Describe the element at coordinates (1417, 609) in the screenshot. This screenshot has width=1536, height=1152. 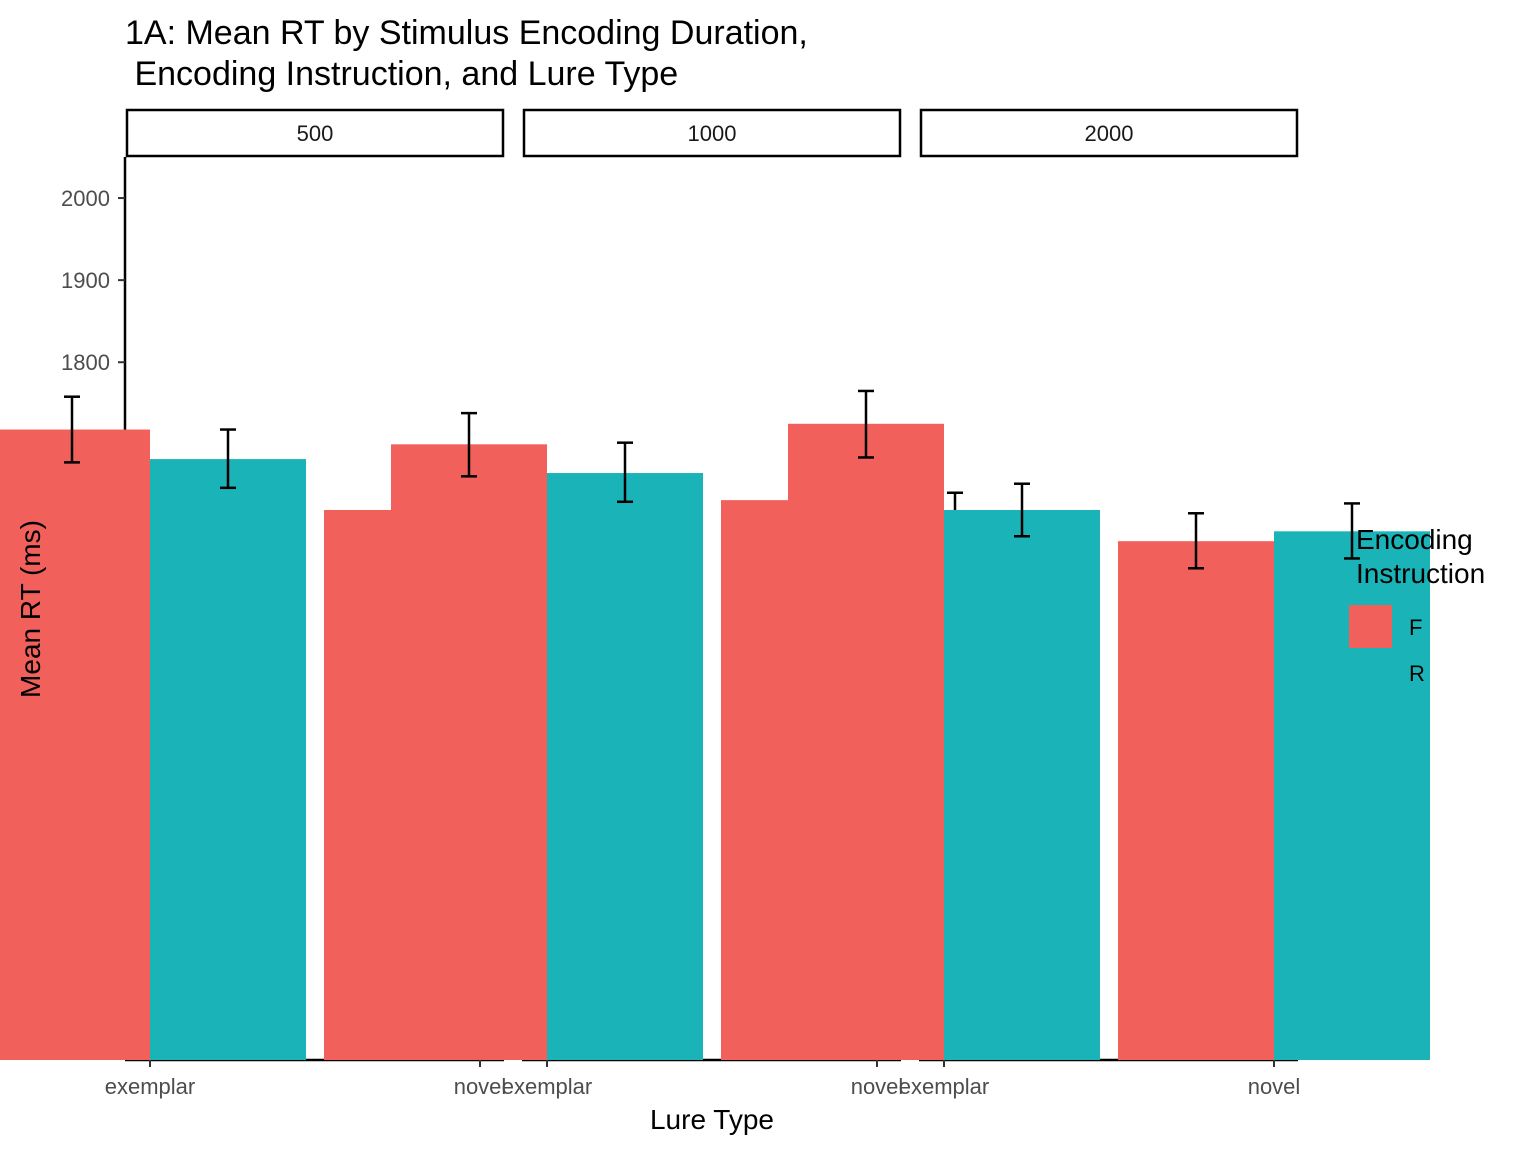
I see `legend: Encoding Instruction FR` at that location.